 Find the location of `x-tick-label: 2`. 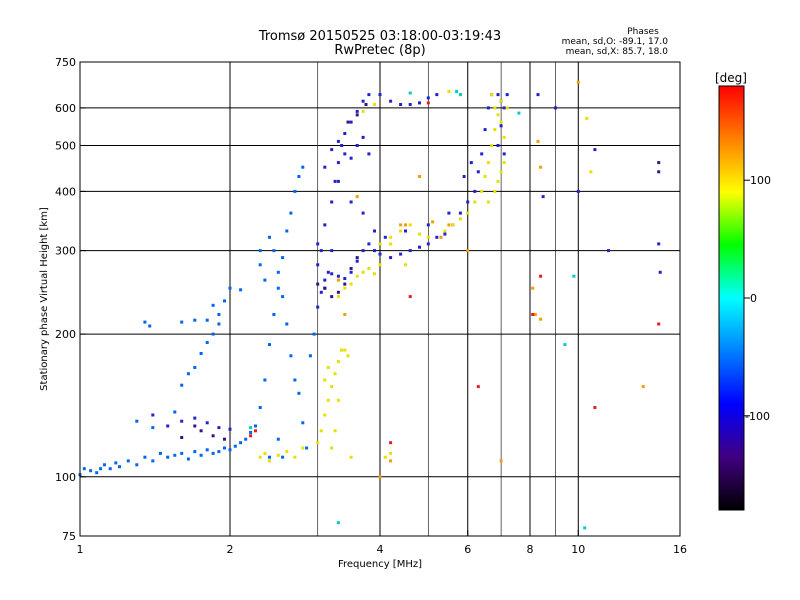

x-tick-label: 2 is located at coordinates (230, 549).